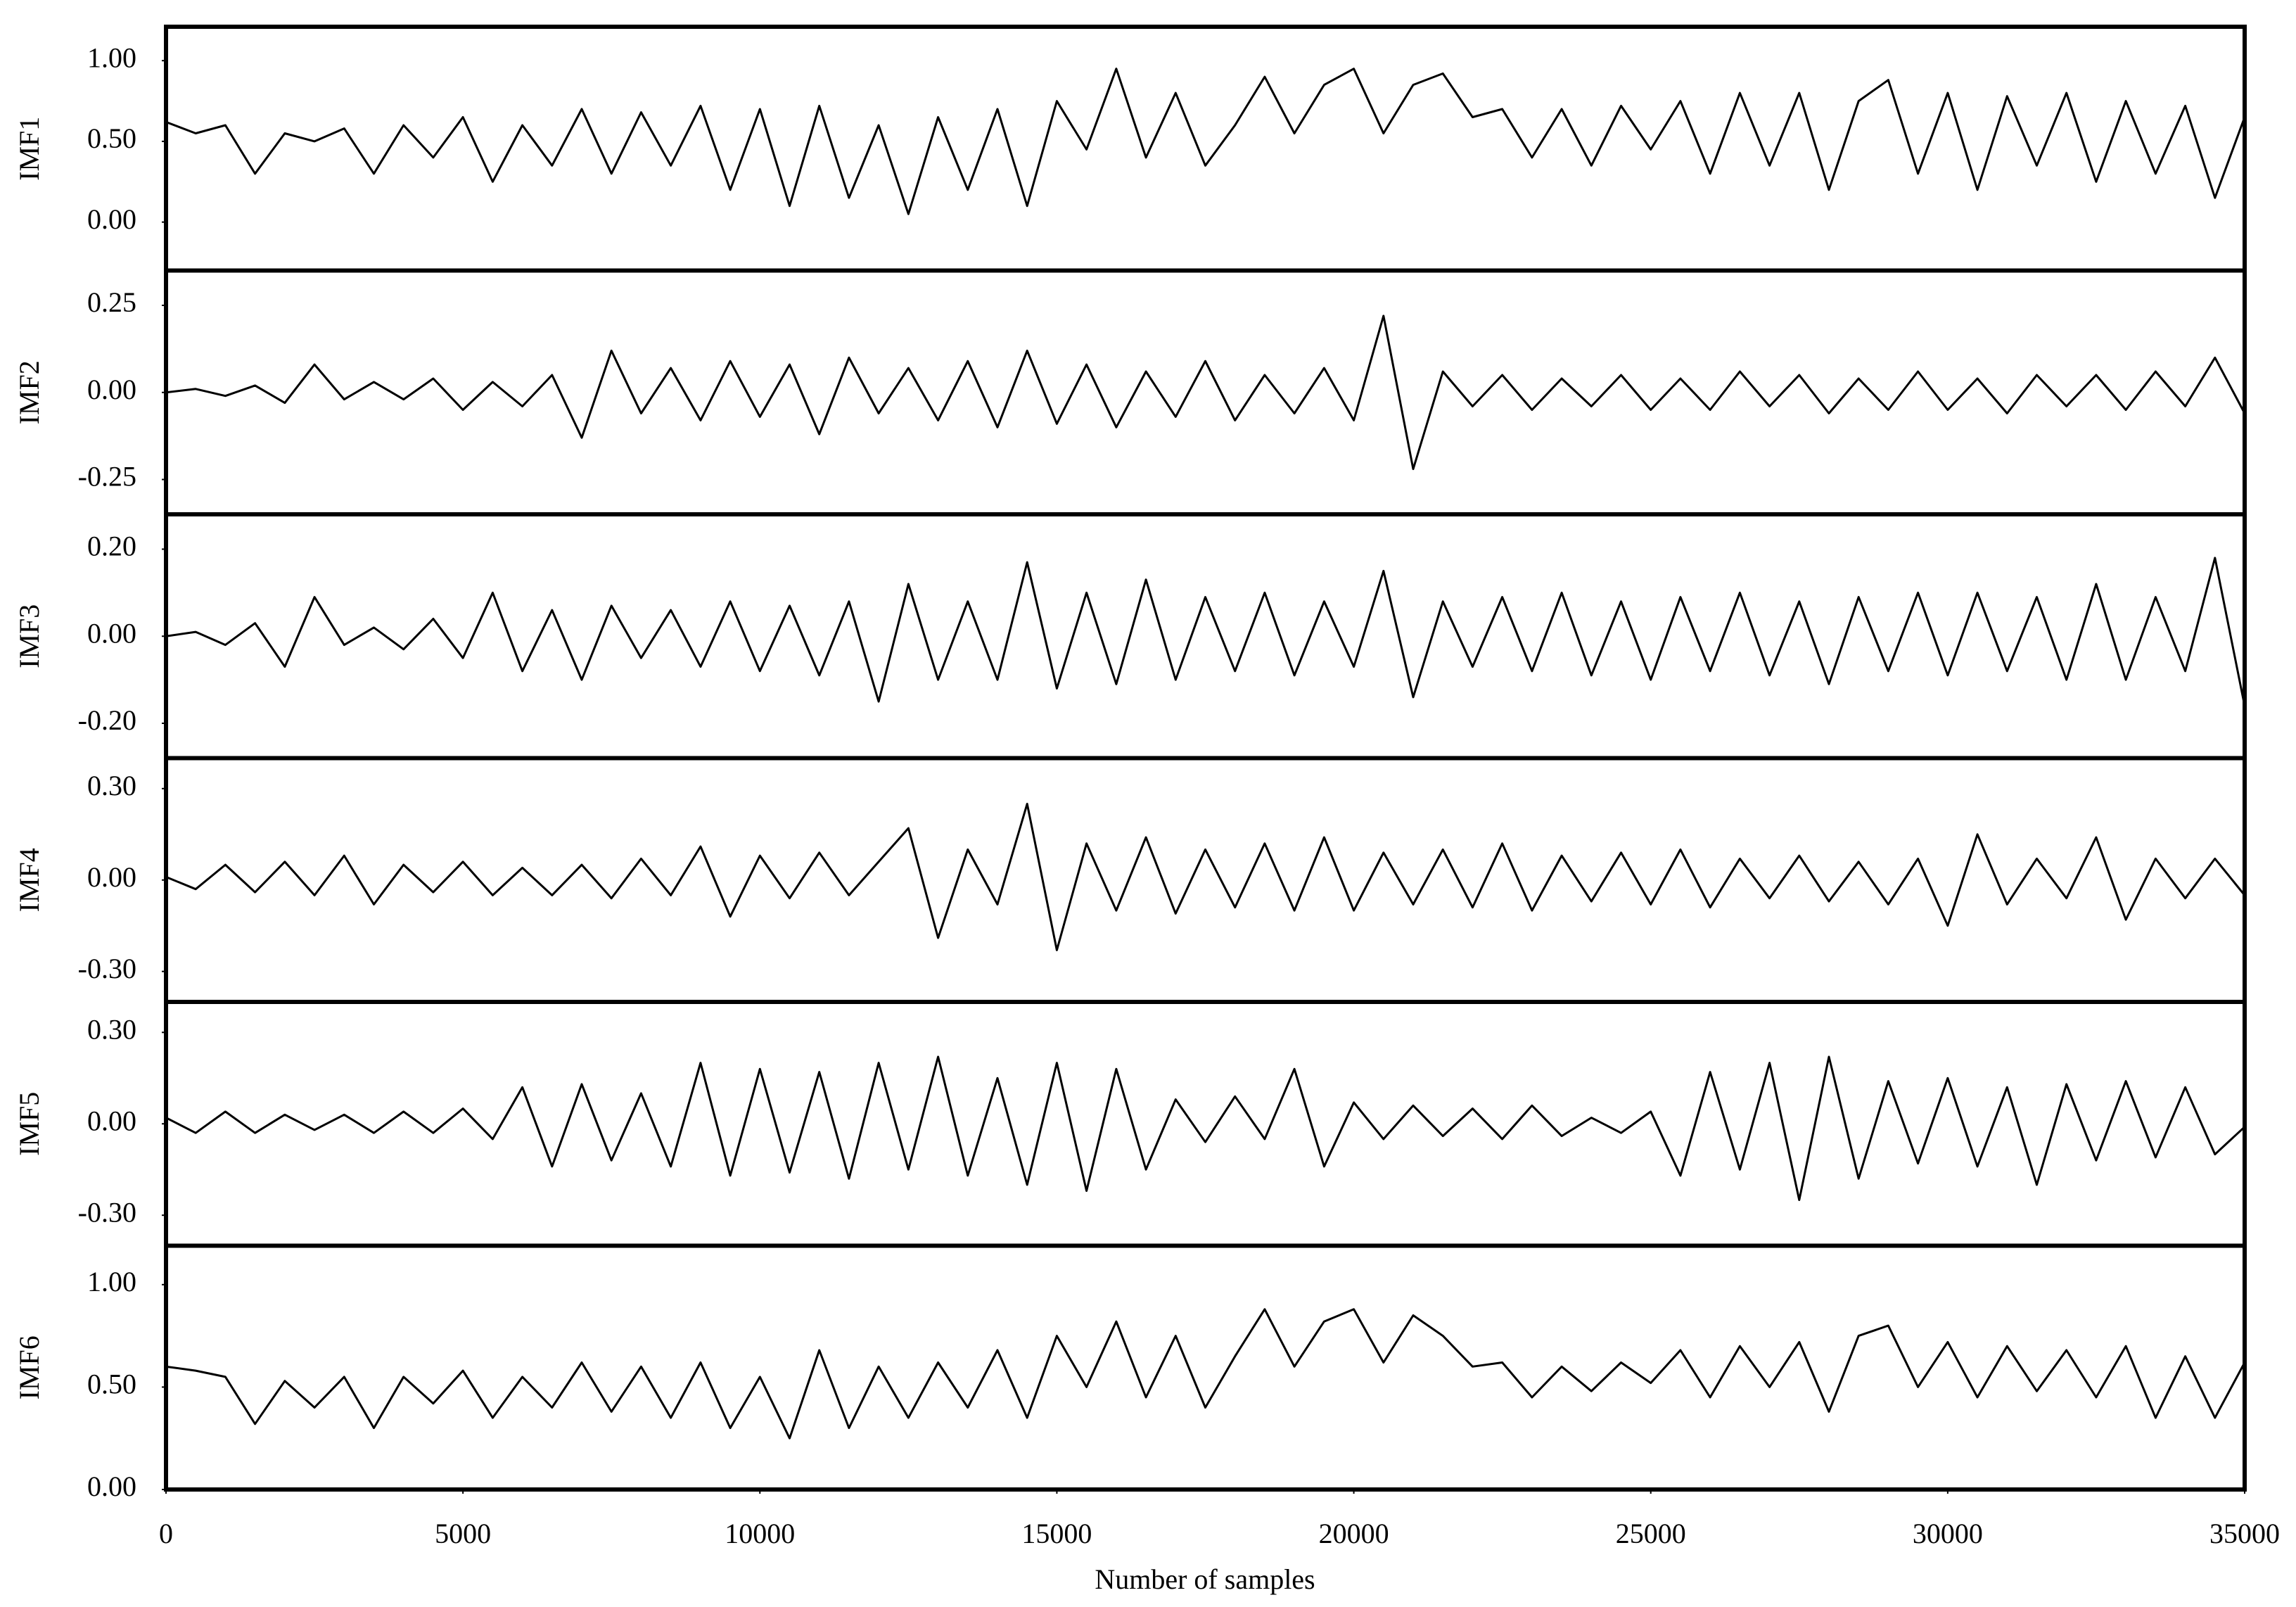 This screenshot has width=2296, height=1607. What do you see at coordinates (29, 1367) in the screenshot?
I see `y-axis-label: IMF6` at bounding box center [29, 1367].